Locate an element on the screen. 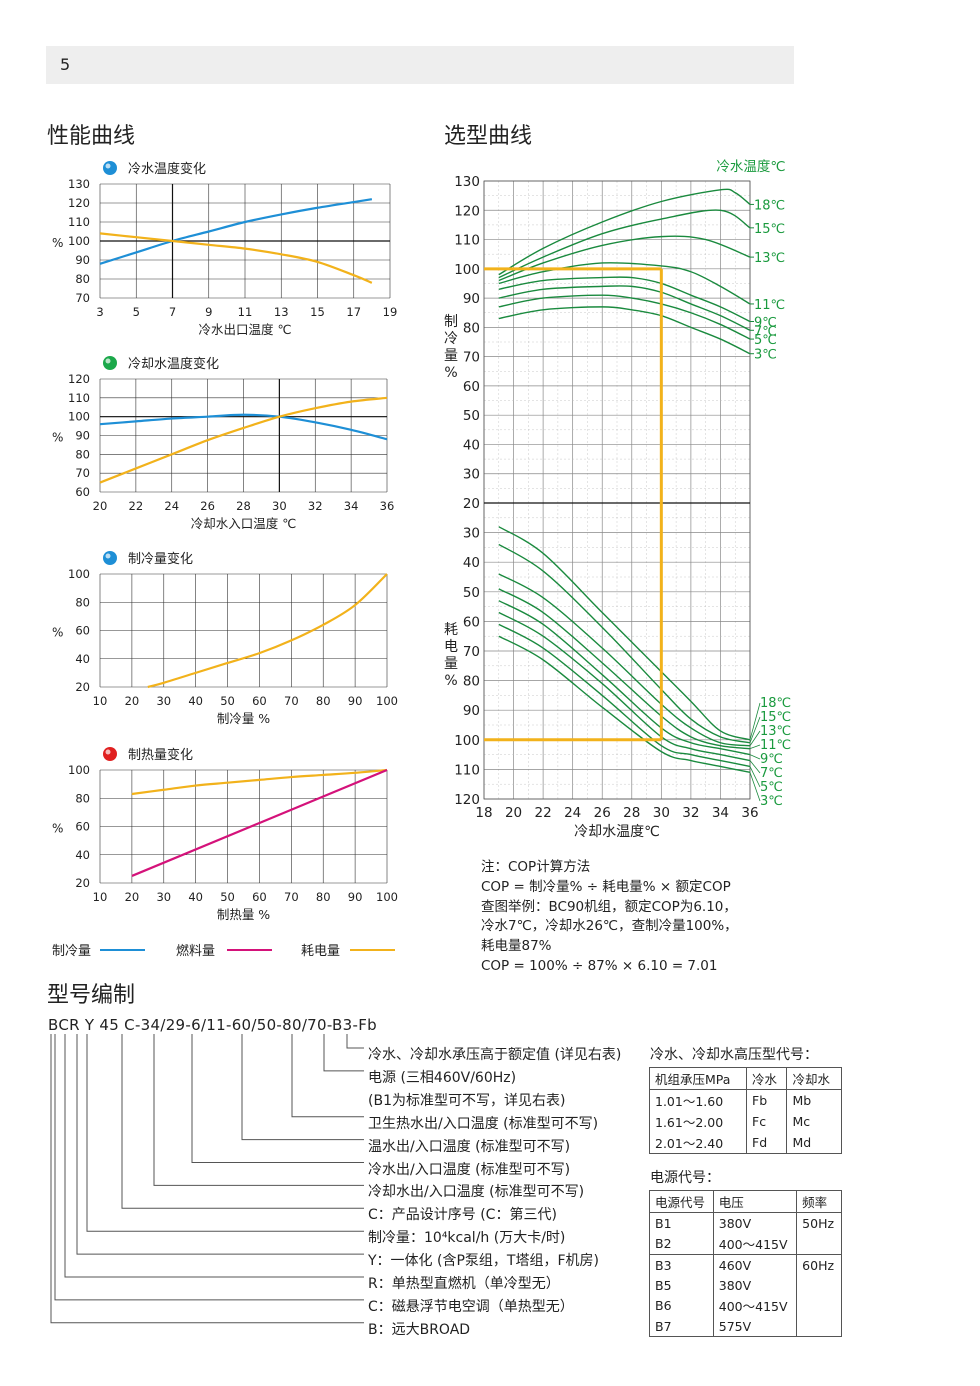 This screenshot has height=1386, width=980. model-desc-line: Y：一体化 (含P泵组，T塔组，F机房) is located at coordinates (483, 1261).